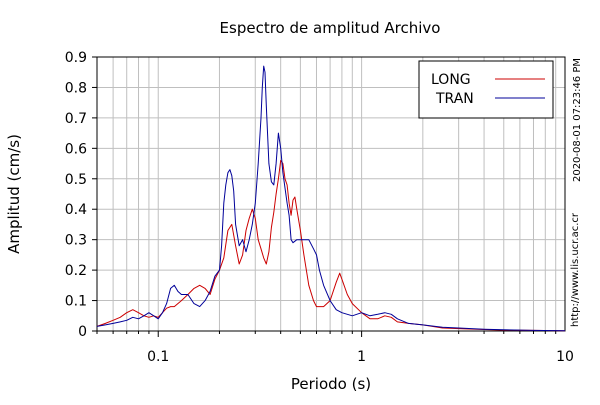 The width and height of the screenshot is (600, 405). What do you see at coordinates (158, 357) in the screenshot?
I see `x-tick-label: 0.1` at bounding box center [158, 357].